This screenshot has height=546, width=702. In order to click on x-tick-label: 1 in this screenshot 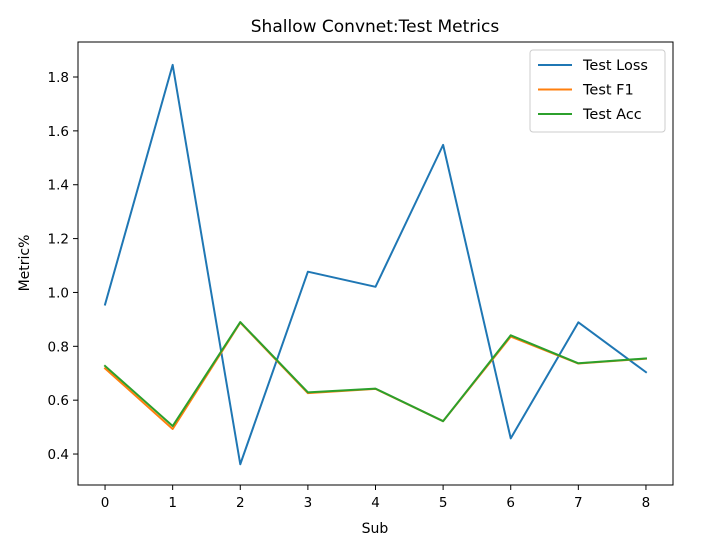, I will do `click(172, 503)`.